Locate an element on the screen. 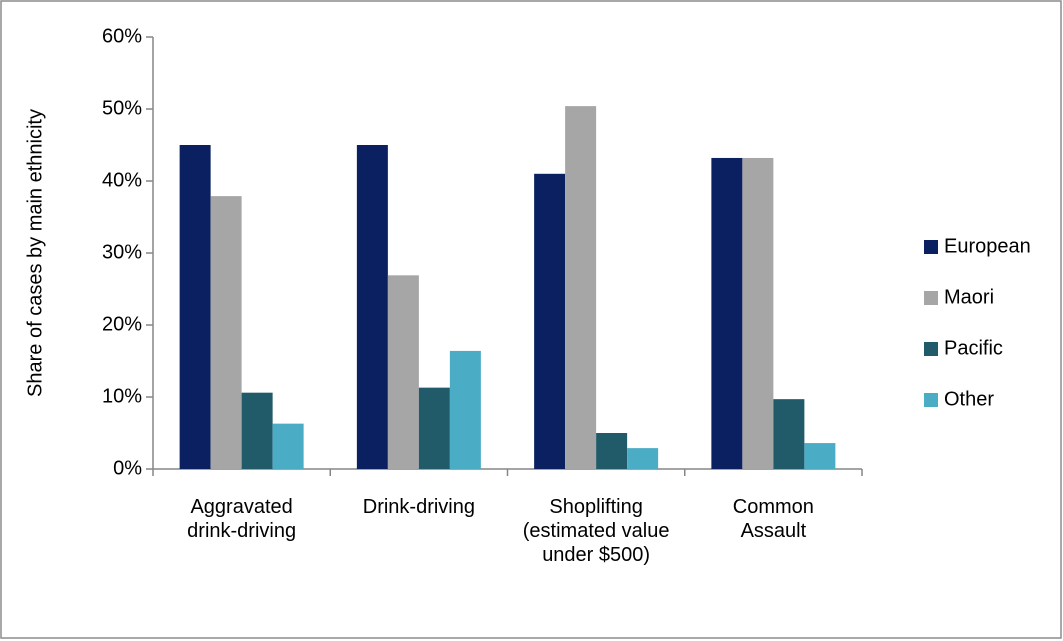  x-tick-label: Aggravated drink-driving is located at coordinates (242, 519).